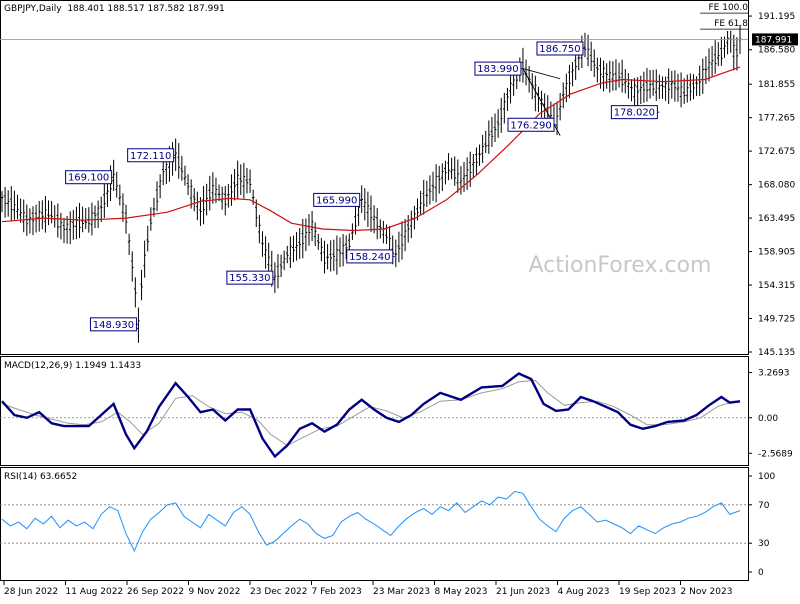 The image size is (800, 604). I want to click on x-axis-date-label: 21 Jun 2023, so click(523, 592).